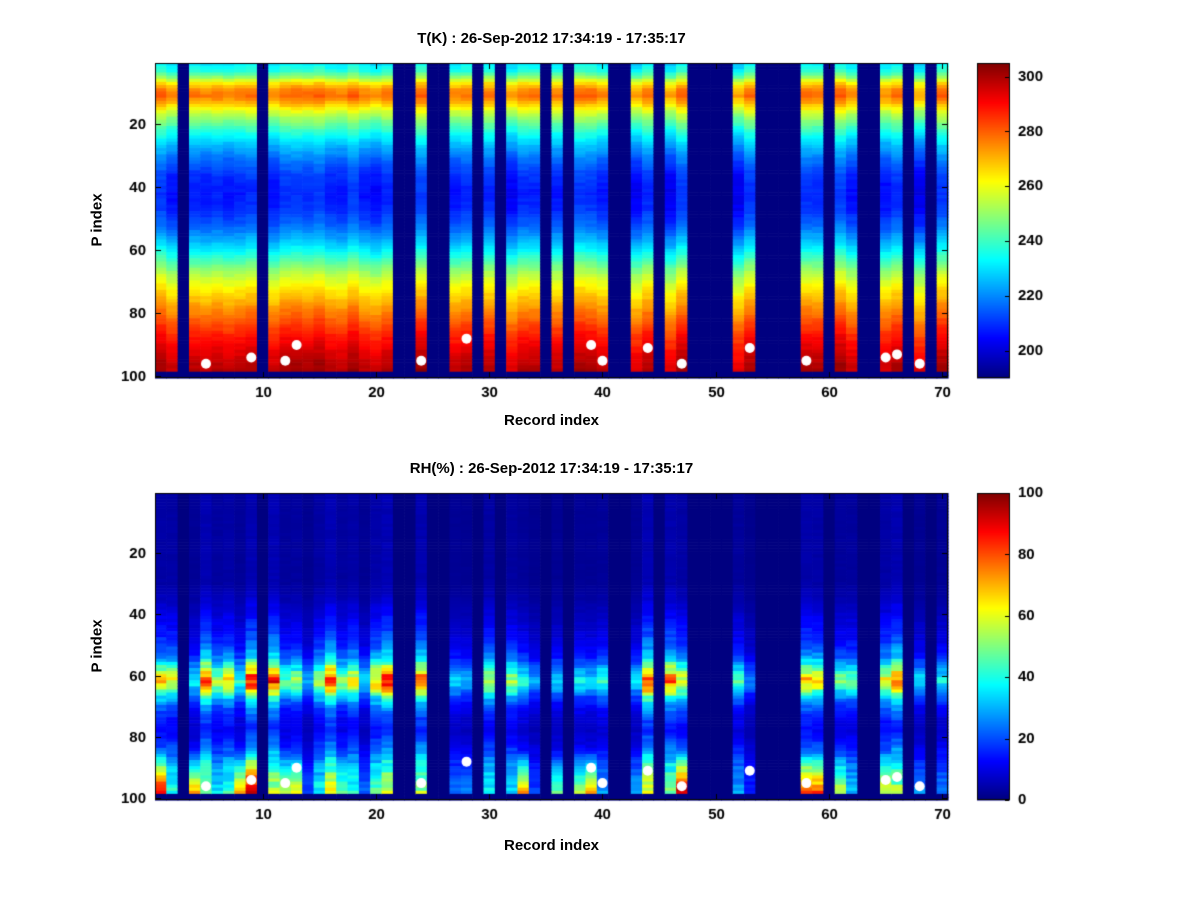 The image size is (1200, 900). Describe the element at coordinates (551, 38) in the screenshot. I see `temperature-plot-title: T(K) : 26-Sep-2012 17:34:19 - 17:35:17` at that location.